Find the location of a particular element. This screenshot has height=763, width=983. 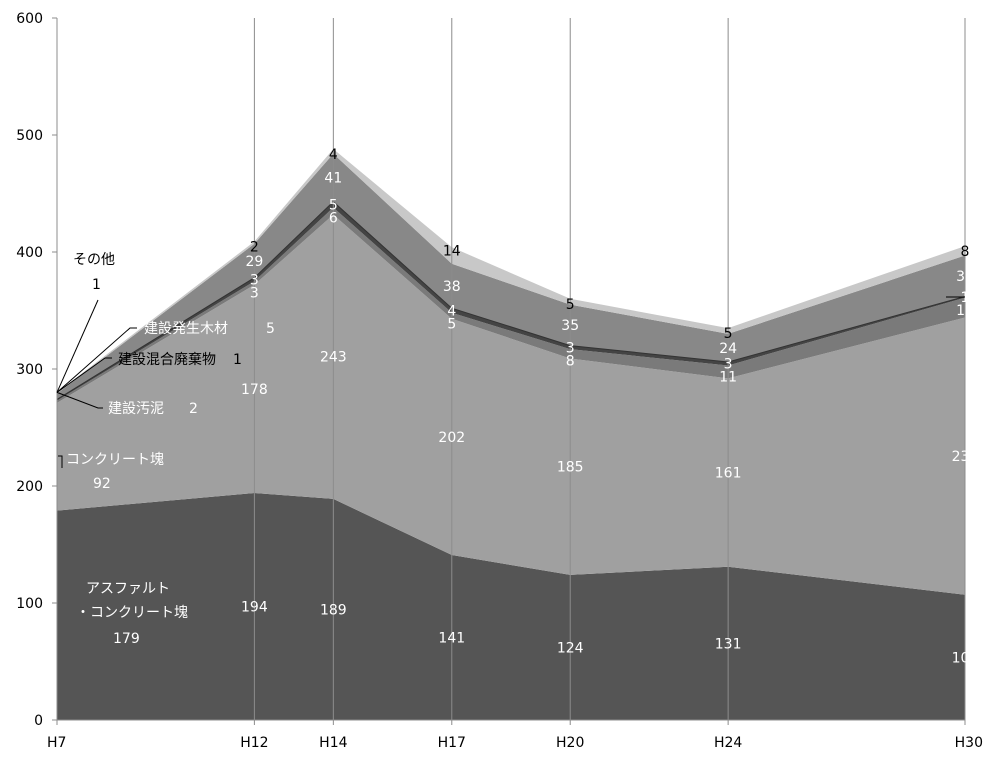

label-sonota-name: その他 is located at coordinates (94, 260).